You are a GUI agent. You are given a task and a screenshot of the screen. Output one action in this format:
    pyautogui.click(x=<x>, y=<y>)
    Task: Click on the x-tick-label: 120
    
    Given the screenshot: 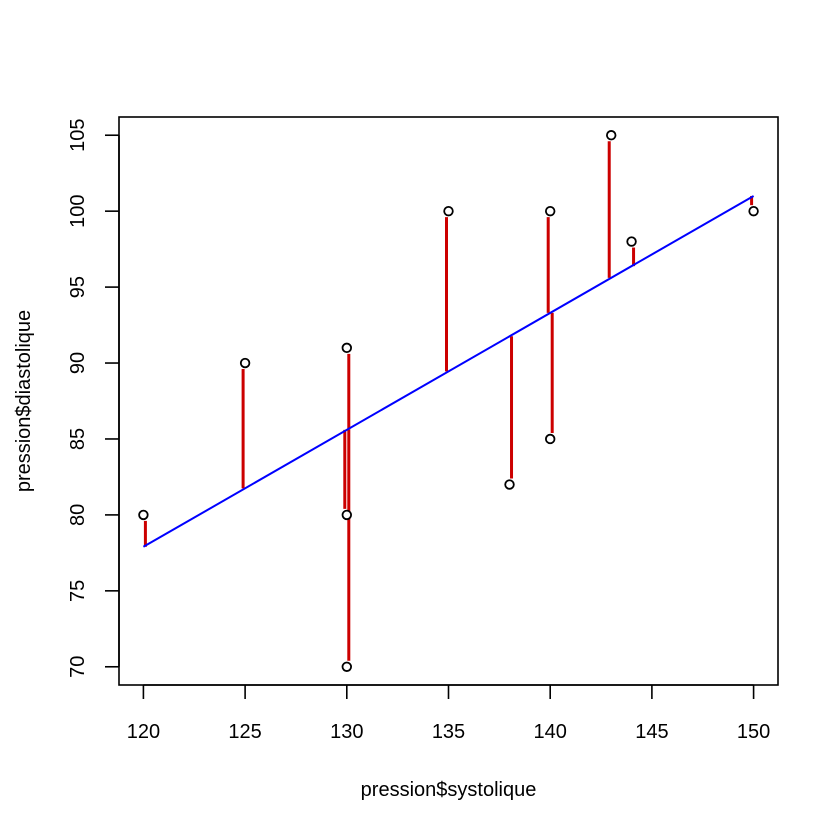 What is the action you would take?
    pyautogui.click(x=143, y=732)
    